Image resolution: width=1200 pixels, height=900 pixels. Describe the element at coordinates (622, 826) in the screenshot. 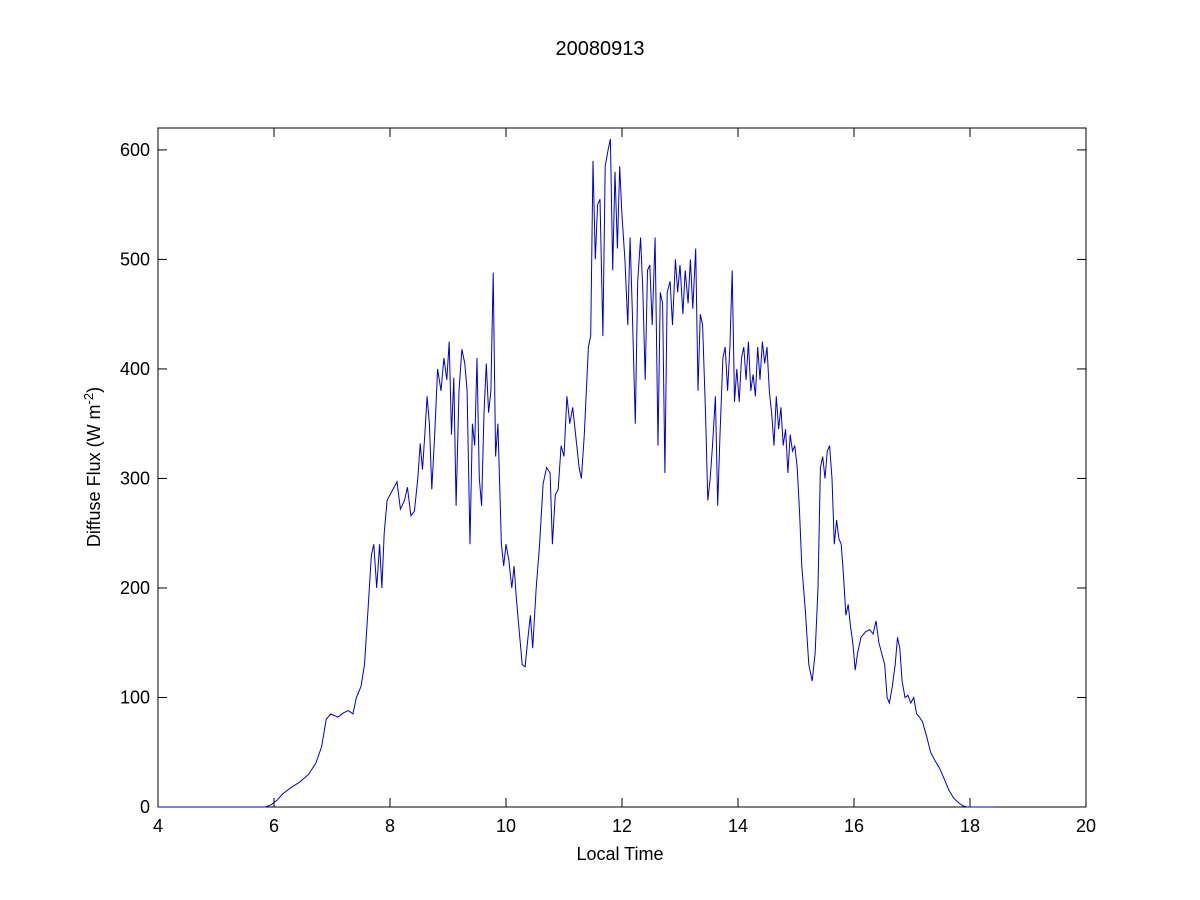

I see `x-tick-label: 12` at that location.